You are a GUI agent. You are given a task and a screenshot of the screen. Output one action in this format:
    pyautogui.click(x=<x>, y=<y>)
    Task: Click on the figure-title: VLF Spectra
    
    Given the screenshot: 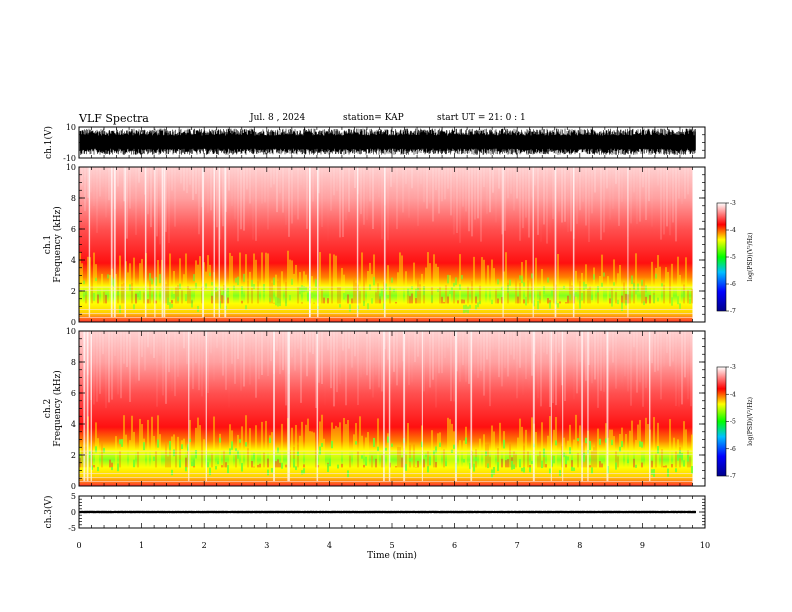 What is the action you would take?
    pyautogui.click(x=114, y=118)
    